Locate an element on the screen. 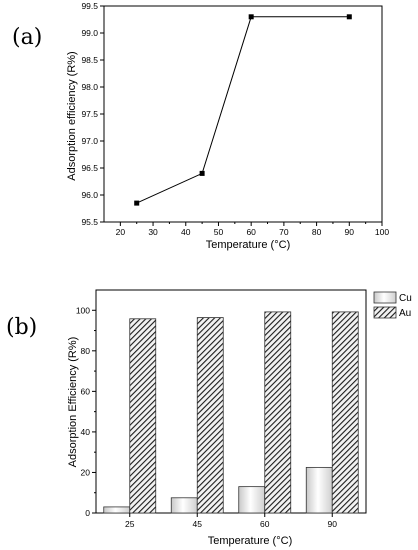  x-tick-label: 80 is located at coordinates (317, 232).